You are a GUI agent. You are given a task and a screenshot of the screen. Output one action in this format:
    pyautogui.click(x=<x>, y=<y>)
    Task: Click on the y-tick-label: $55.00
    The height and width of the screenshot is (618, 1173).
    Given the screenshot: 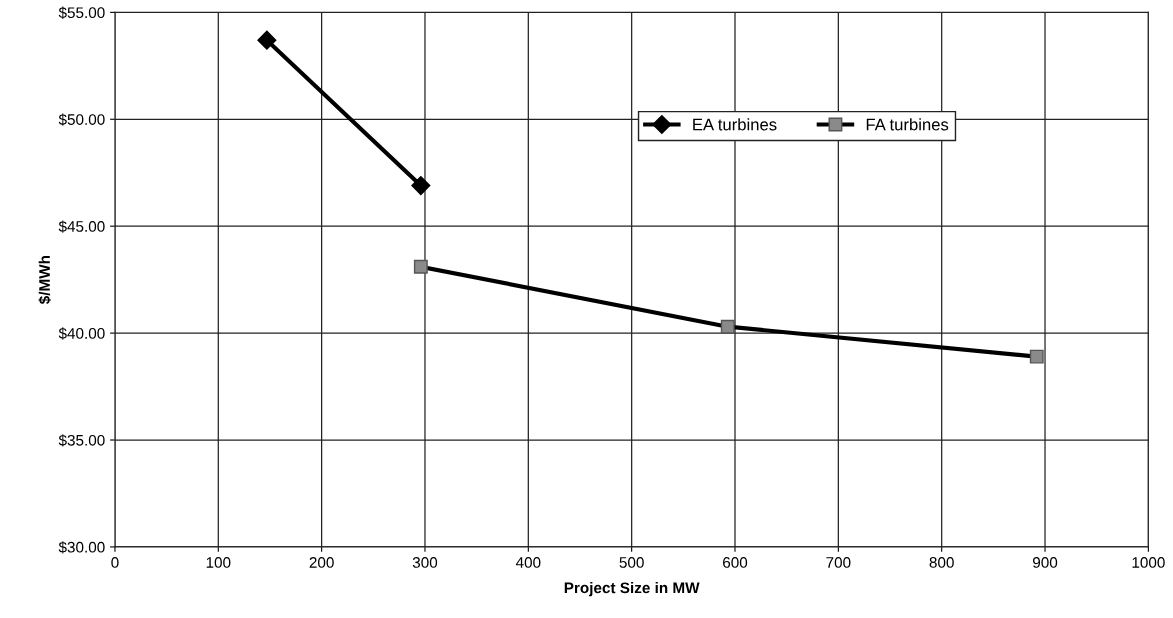 What is the action you would take?
    pyautogui.click(x=81, y=12)
    